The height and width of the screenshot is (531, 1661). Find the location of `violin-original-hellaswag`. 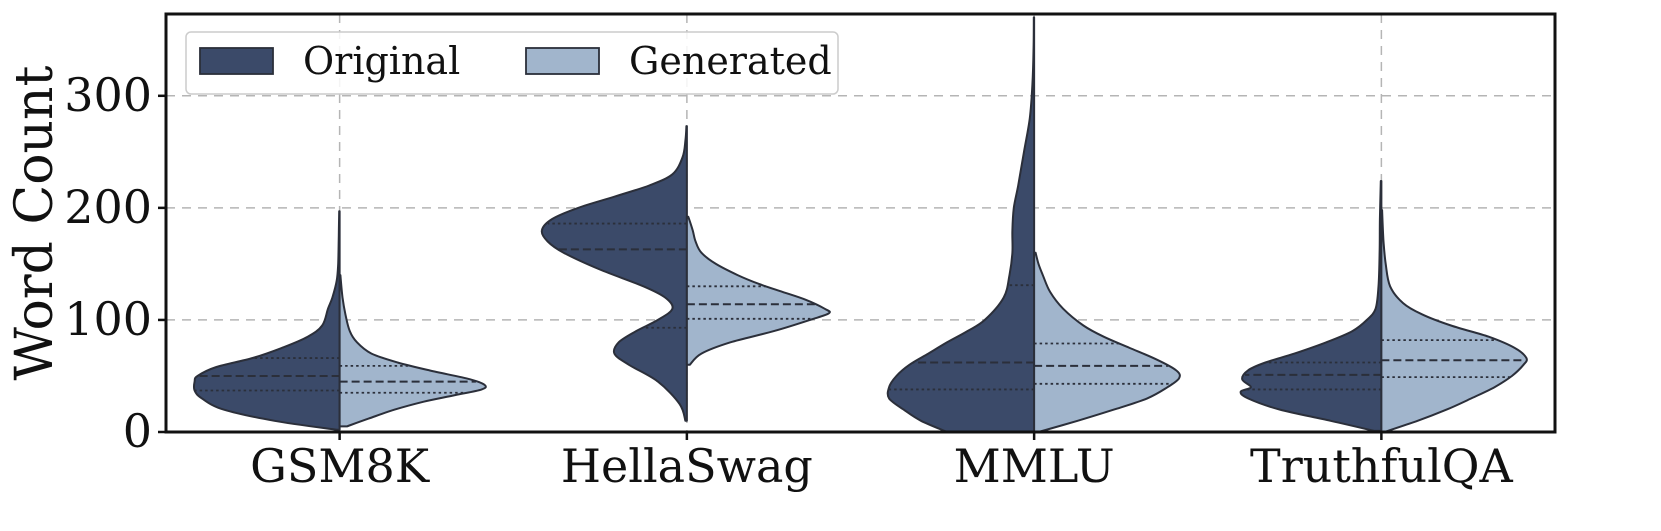

violin-original-hellaswag is located at coordinates (614, 273).